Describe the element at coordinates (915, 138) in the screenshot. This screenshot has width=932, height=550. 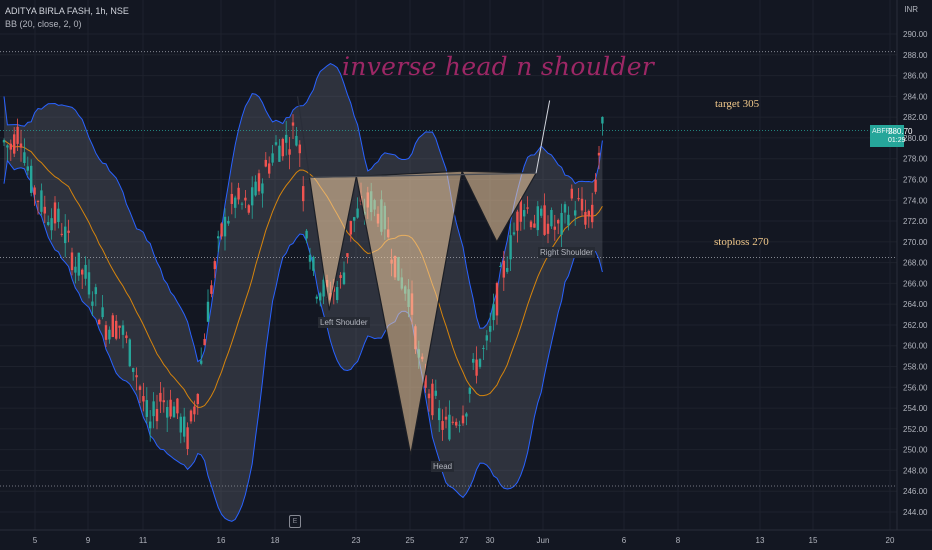
I see `price-tick-label: 280.00` at that location.